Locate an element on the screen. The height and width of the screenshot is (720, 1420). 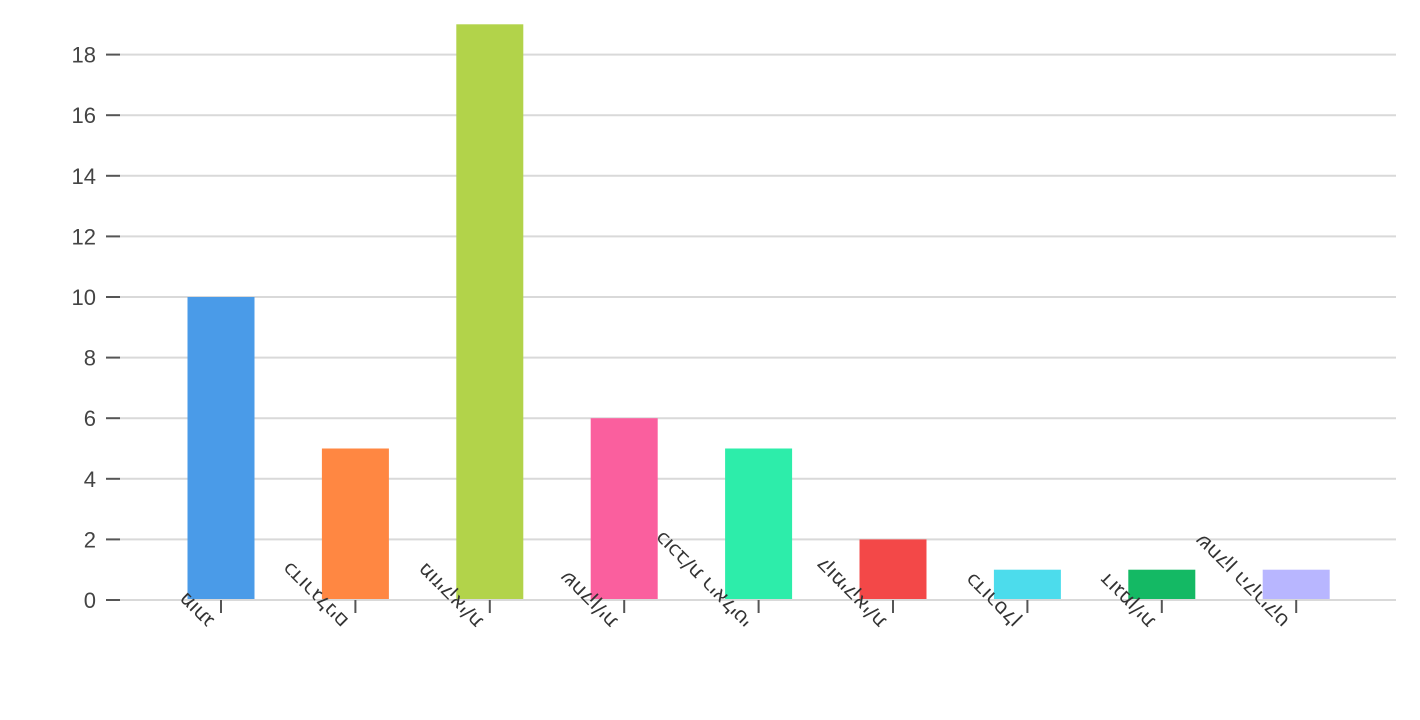
y-tick-label: 10 is located at coordinates (84, 297).